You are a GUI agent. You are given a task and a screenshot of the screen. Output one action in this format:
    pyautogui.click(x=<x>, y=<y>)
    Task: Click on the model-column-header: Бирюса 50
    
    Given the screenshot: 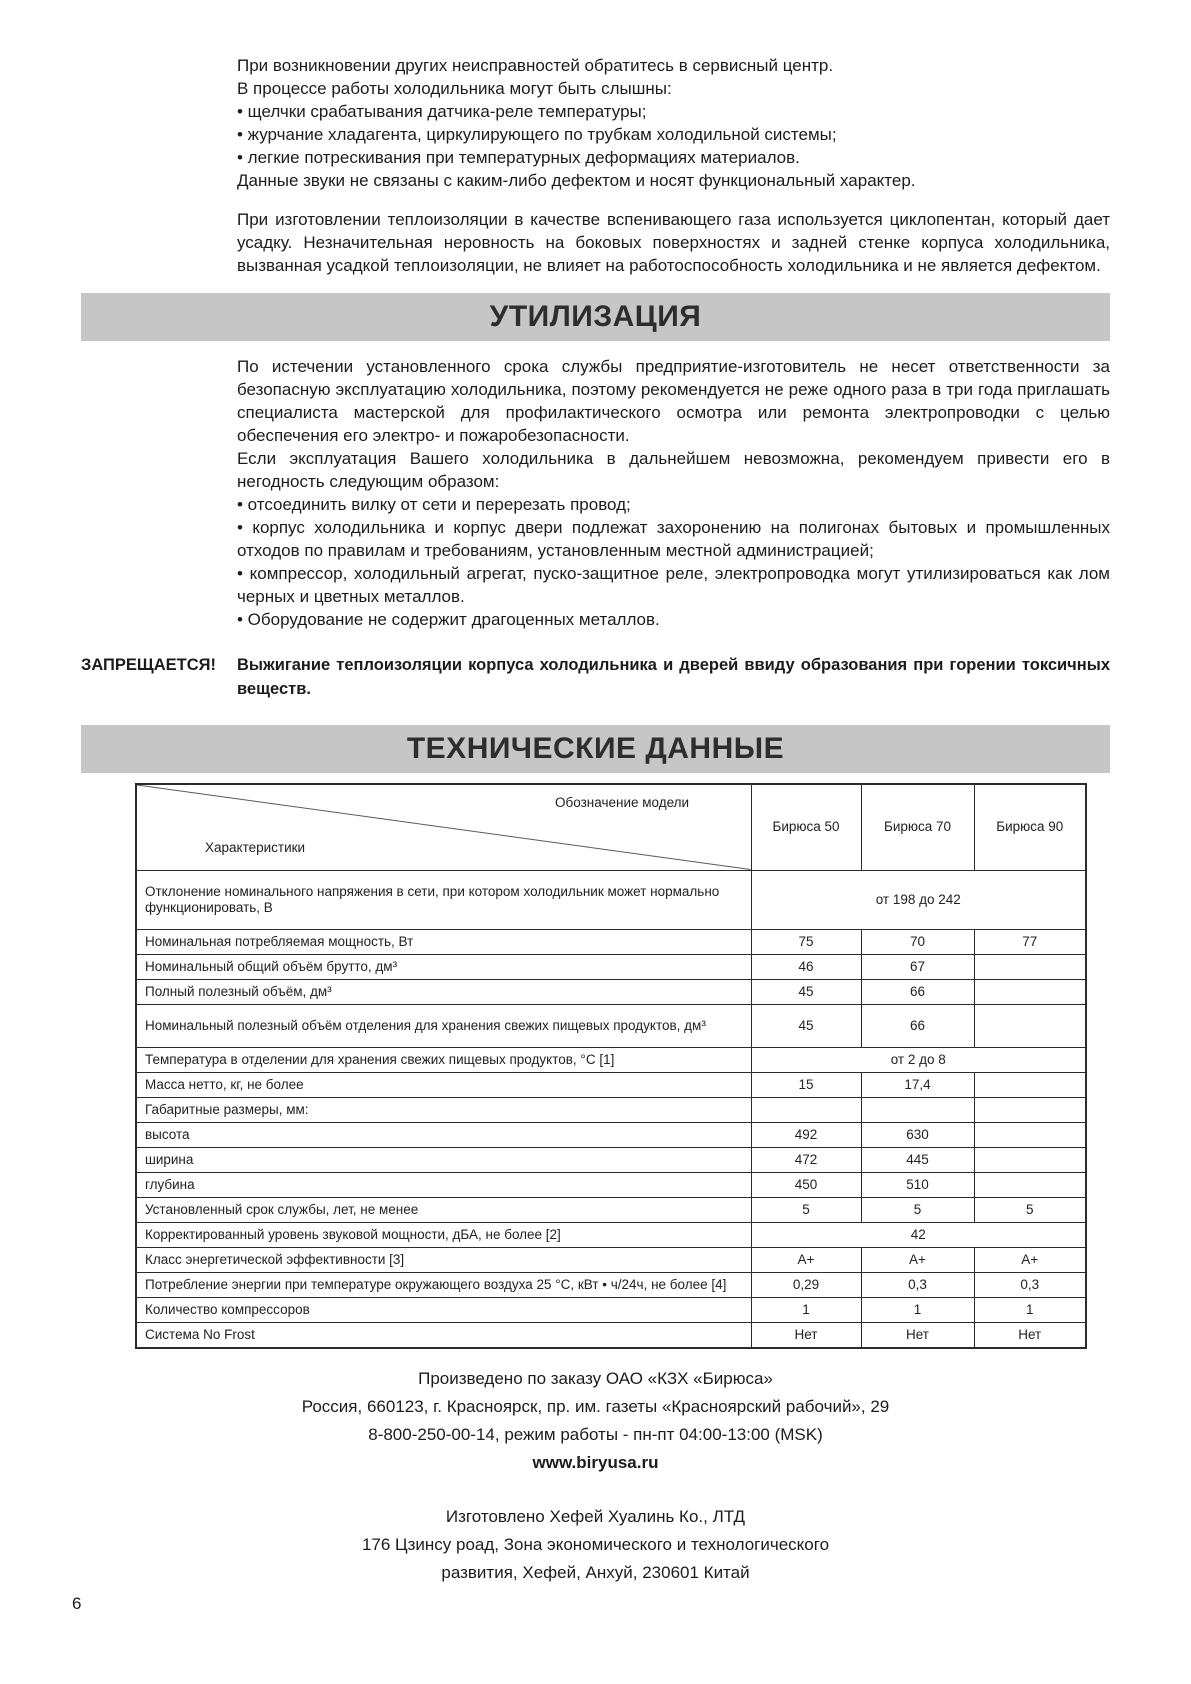 What is the action you would take?
    pyautogui.click(x=806, y=827)
    